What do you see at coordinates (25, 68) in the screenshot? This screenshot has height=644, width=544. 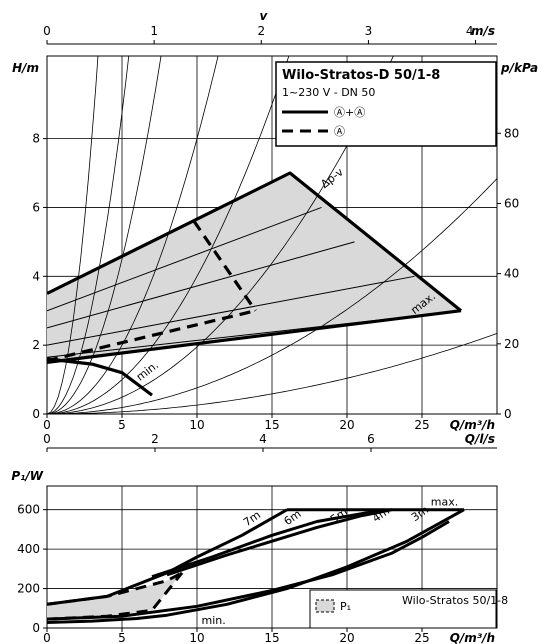 I see `head-axis-label: H/m` at bounding box center [25, 68].